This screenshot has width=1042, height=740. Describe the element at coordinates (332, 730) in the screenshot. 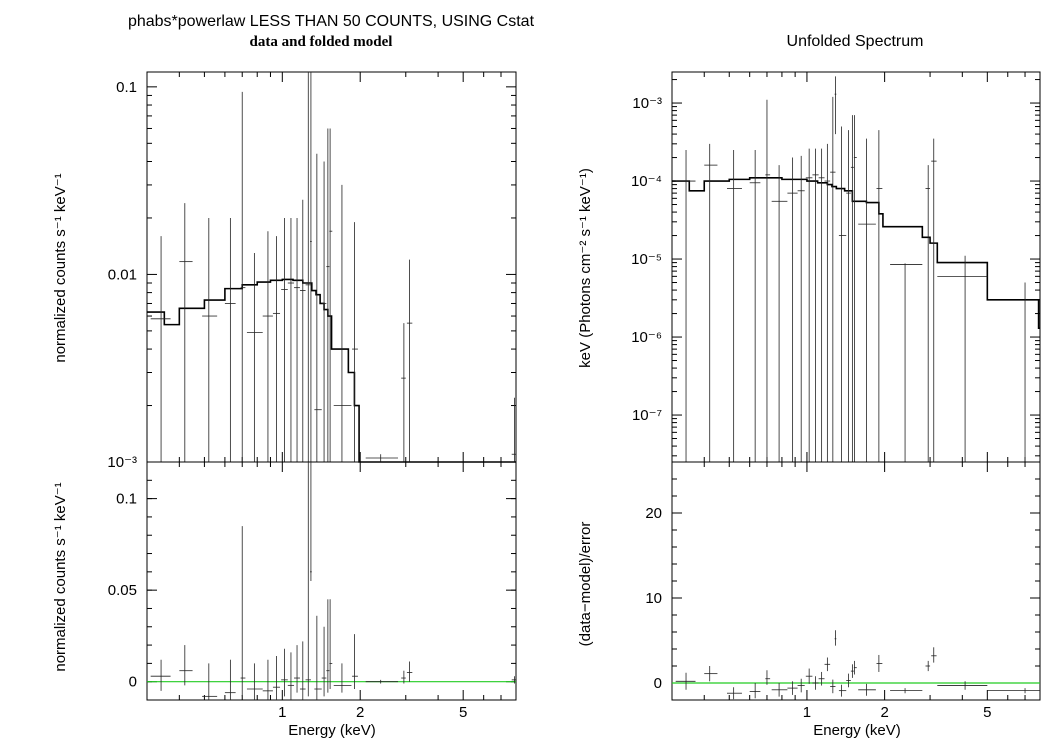

I see `xlabel-left: Energy (keV)` at that location.